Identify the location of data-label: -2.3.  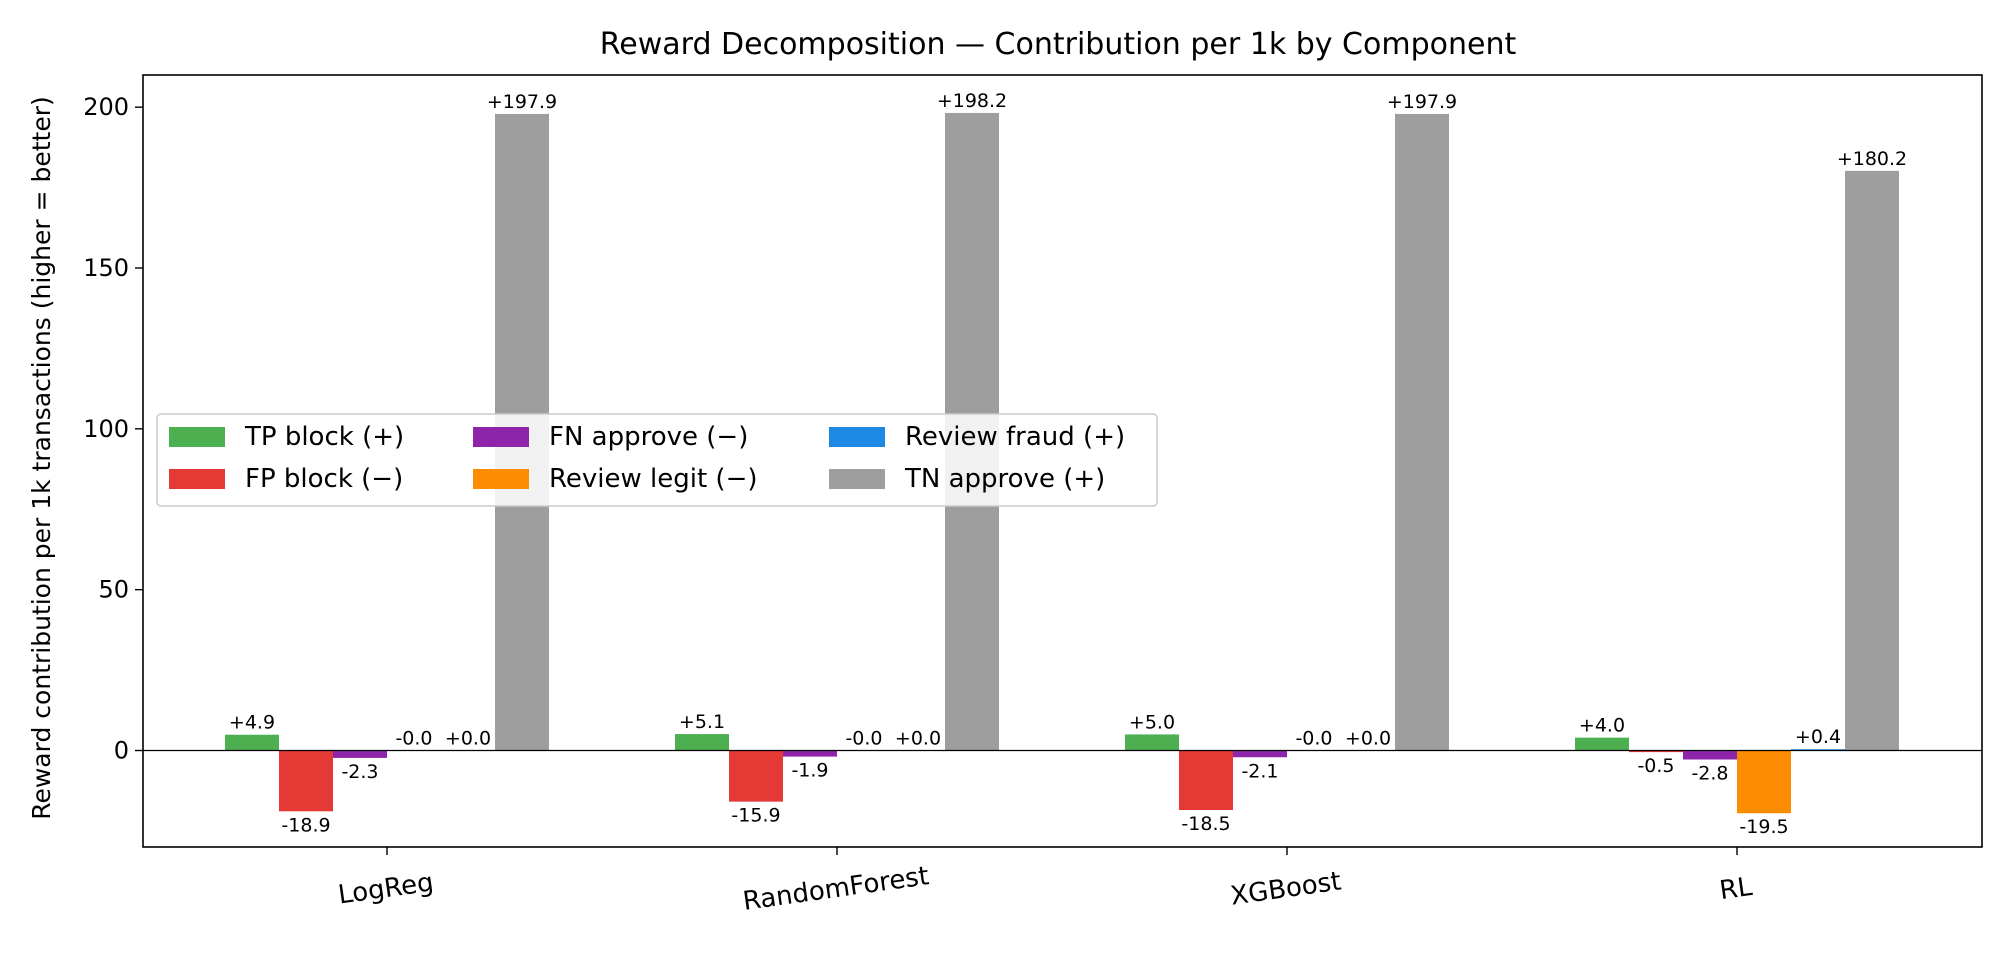
(359, 772).